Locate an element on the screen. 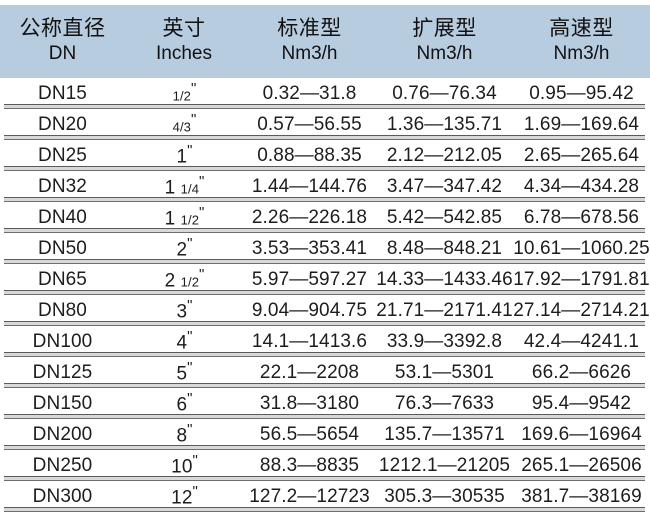 The image size is (650, 512). cell-inches: 1 1/4" is located at coordinates (184, 186).